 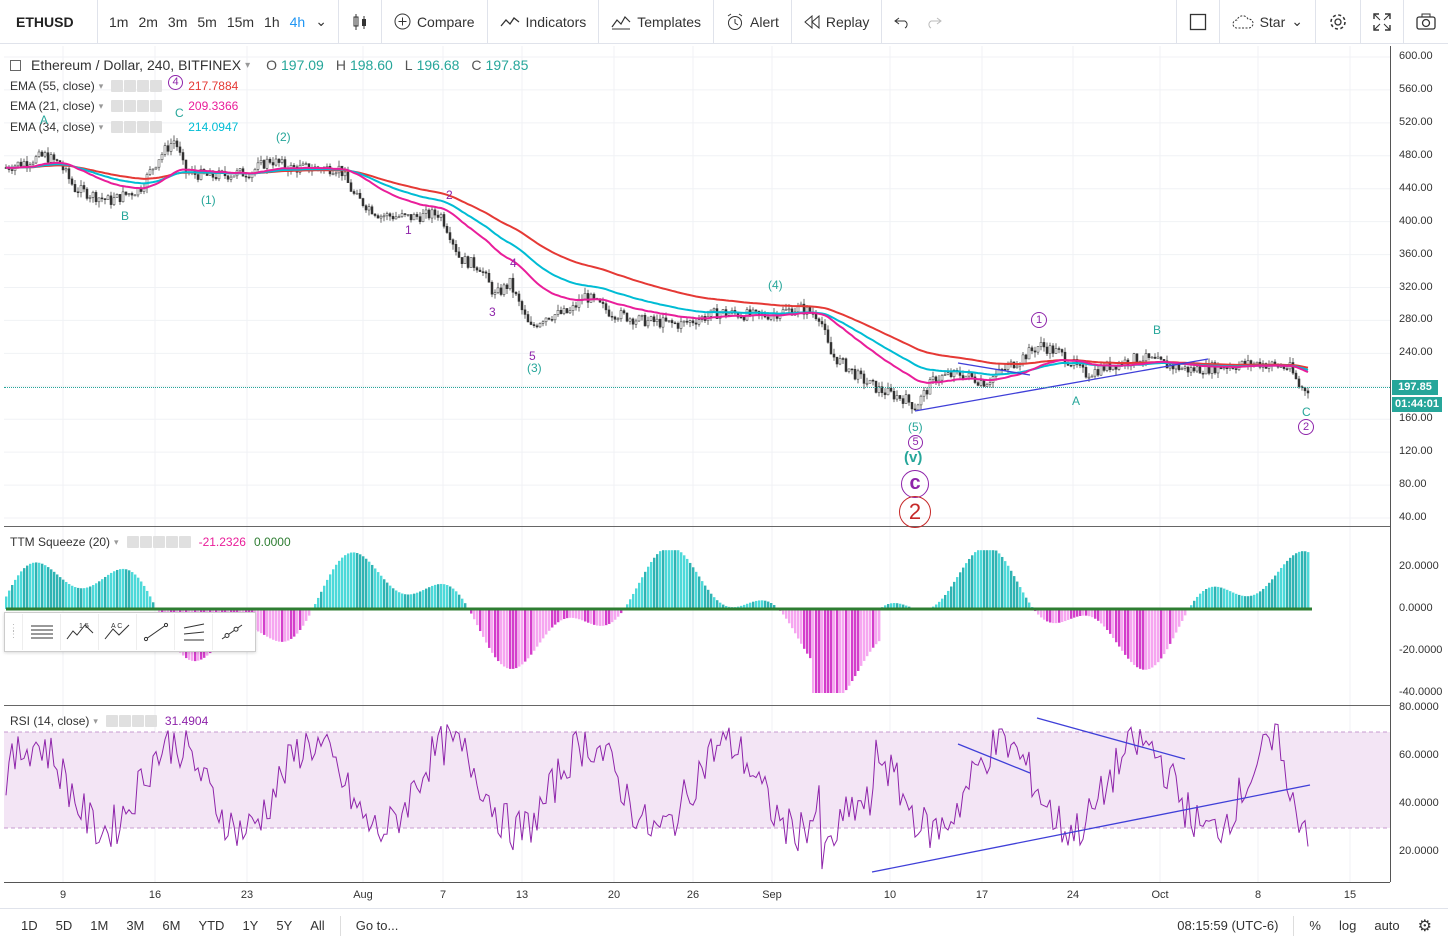 I want to click on ema-legend-34: EMA (34, close) ▾ 214.0947, so click(x=124, y=127).